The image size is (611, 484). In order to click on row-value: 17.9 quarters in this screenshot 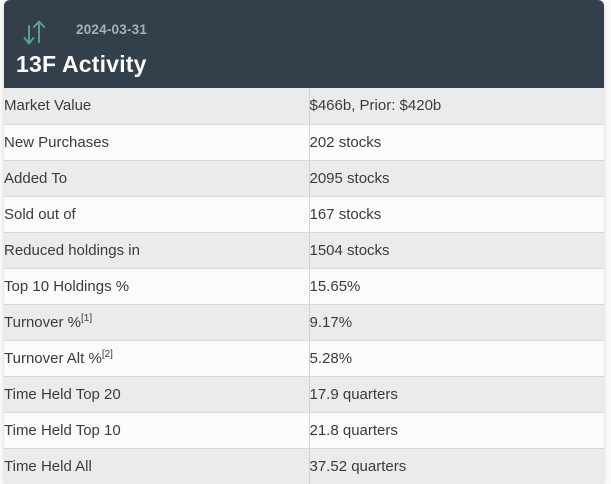, I will do `click(456, 394)`.